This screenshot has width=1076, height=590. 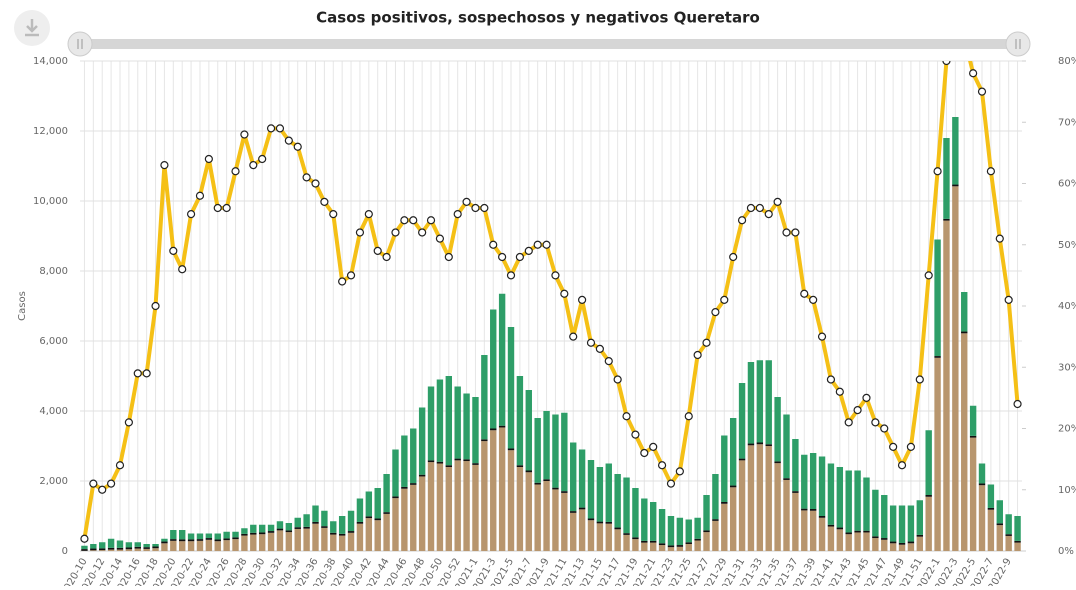 What do you see at coordinates (53, 411) in the screenshot?
I see `y-tick-label: 4,000` at bounding box center [53, 411].